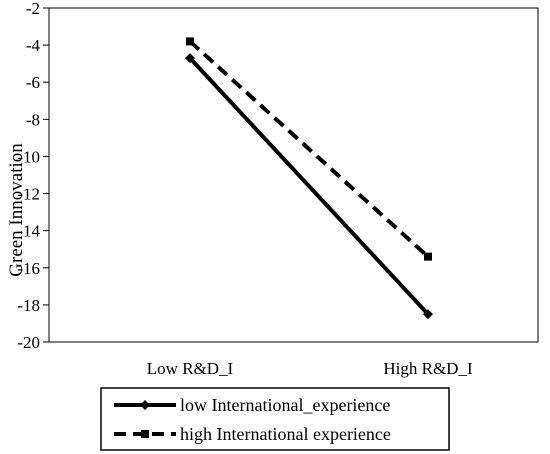  I want to click on x-tick-label: High R&D_I, so click(428, 368).